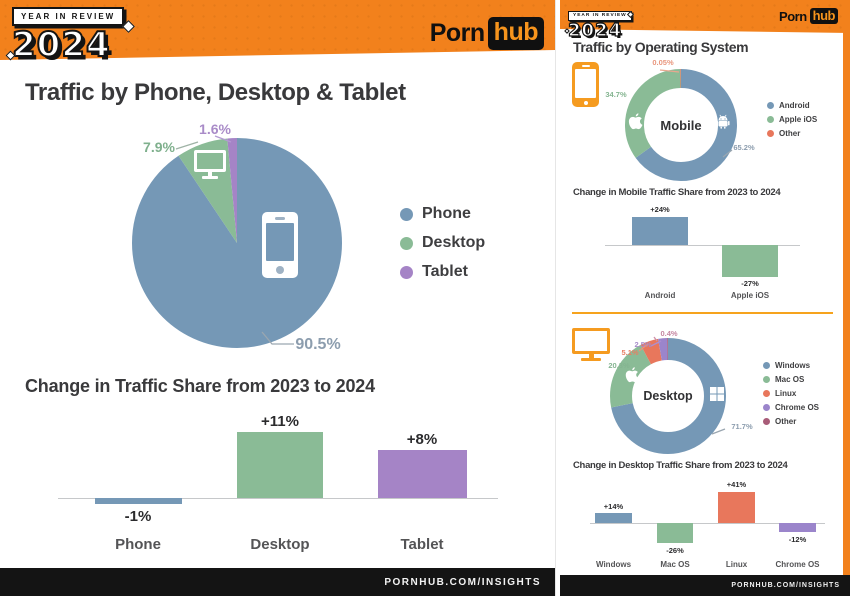  I want to click on category-label: Tablet, so click(422, 544).